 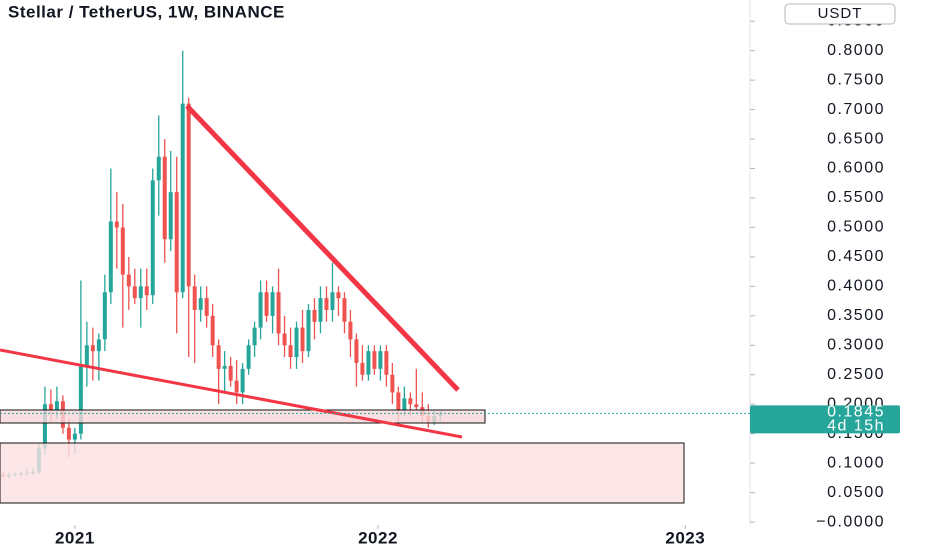 I want to click on y-tick-label: 0.3500, so click(x=856, y=315).